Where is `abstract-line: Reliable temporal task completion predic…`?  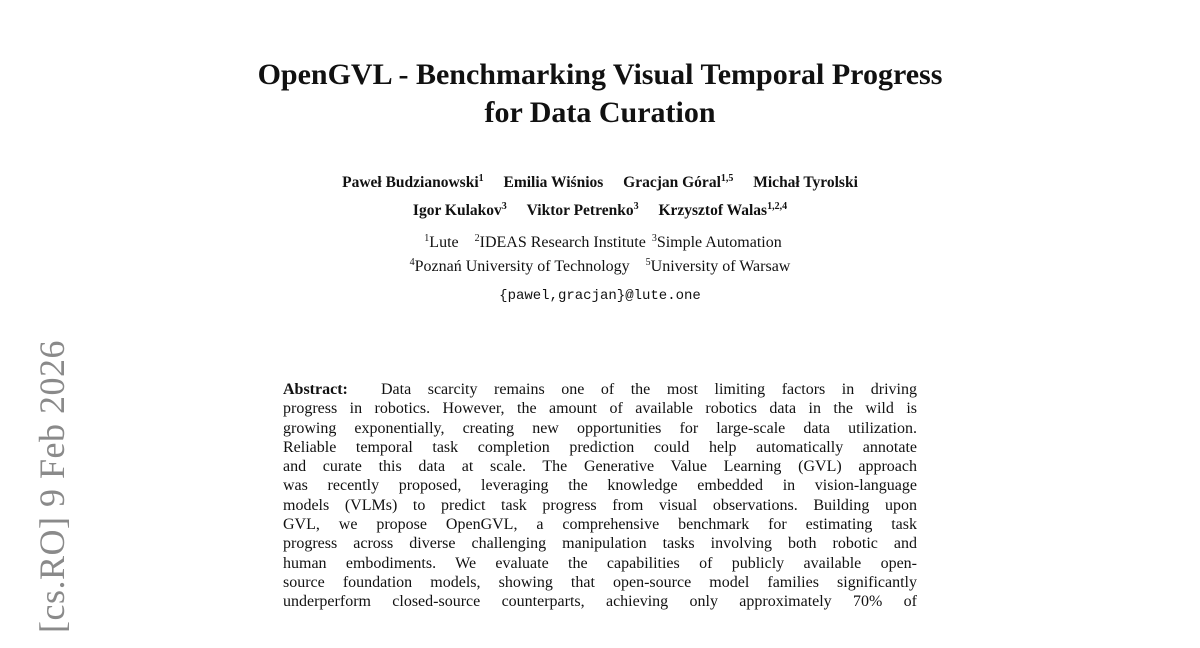
abstract-line: Reliable temporal task completion predic… is located at coordinates (600, 447).